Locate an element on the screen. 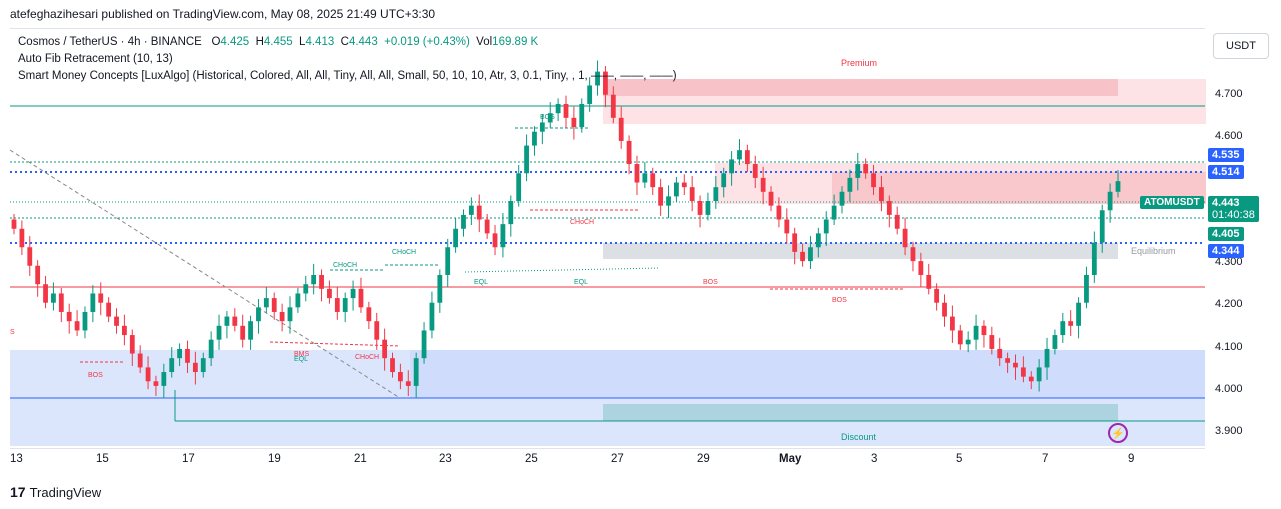  choch-label-4: CHoCH is located at coordinates (367, 357).